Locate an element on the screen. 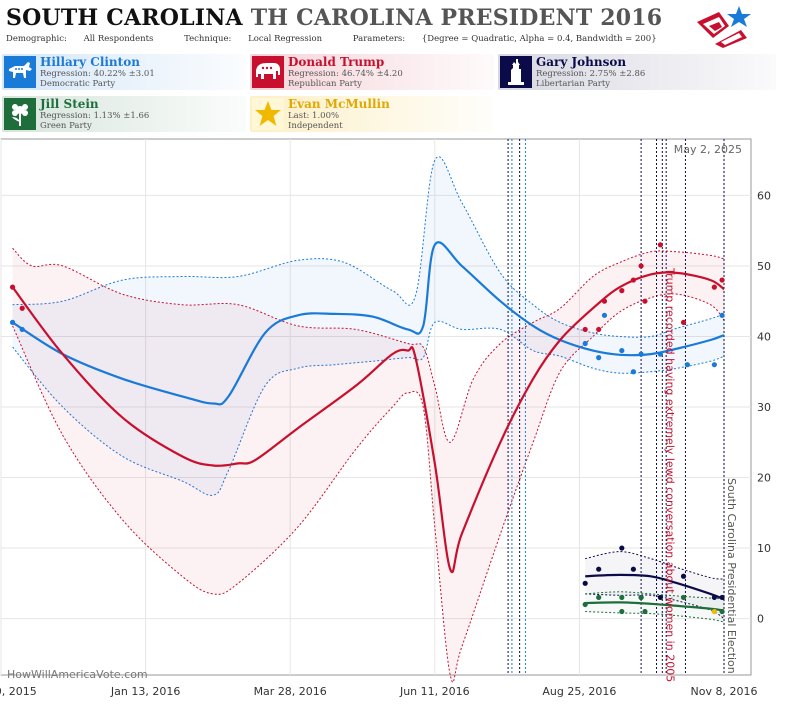  candidate-name: Hillary Clinton is located at coordinates (90, 62).